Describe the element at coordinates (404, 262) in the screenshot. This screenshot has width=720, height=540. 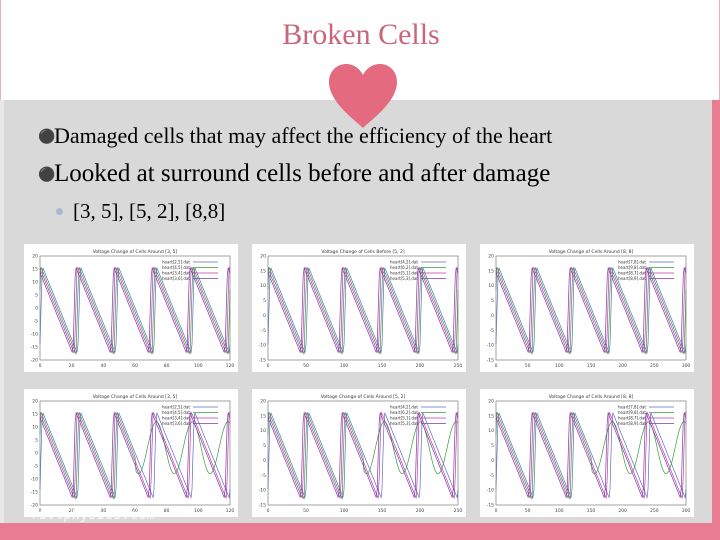
I see `legend-label: heart[4,2].dat` at that location.